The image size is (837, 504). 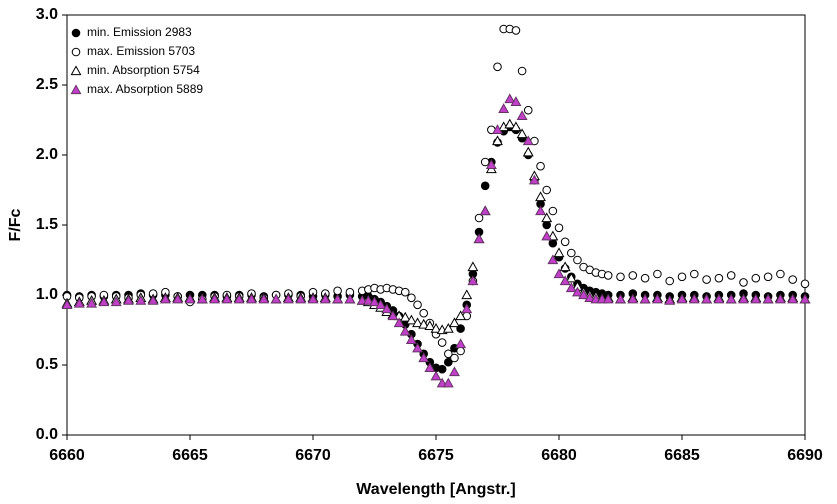 What do you see at coordinates (15, 224) in the screenshot?
I see `y-axis-label: F/Fc` at bounding box center [15, 224].